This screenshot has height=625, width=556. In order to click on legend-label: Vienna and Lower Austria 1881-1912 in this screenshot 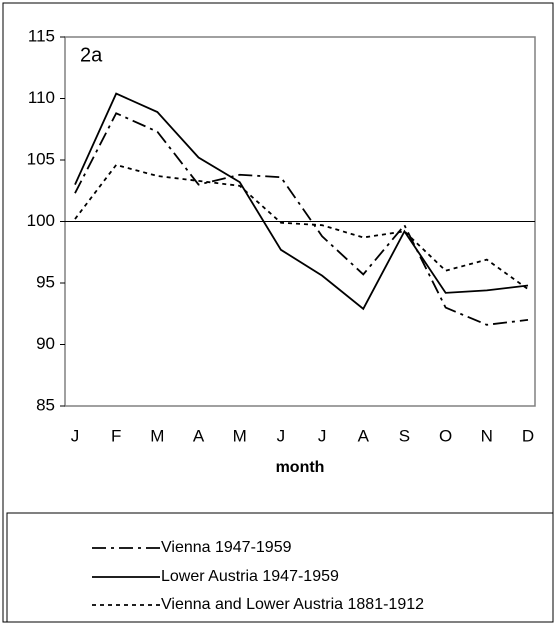, I will do `click(292, 604)`.